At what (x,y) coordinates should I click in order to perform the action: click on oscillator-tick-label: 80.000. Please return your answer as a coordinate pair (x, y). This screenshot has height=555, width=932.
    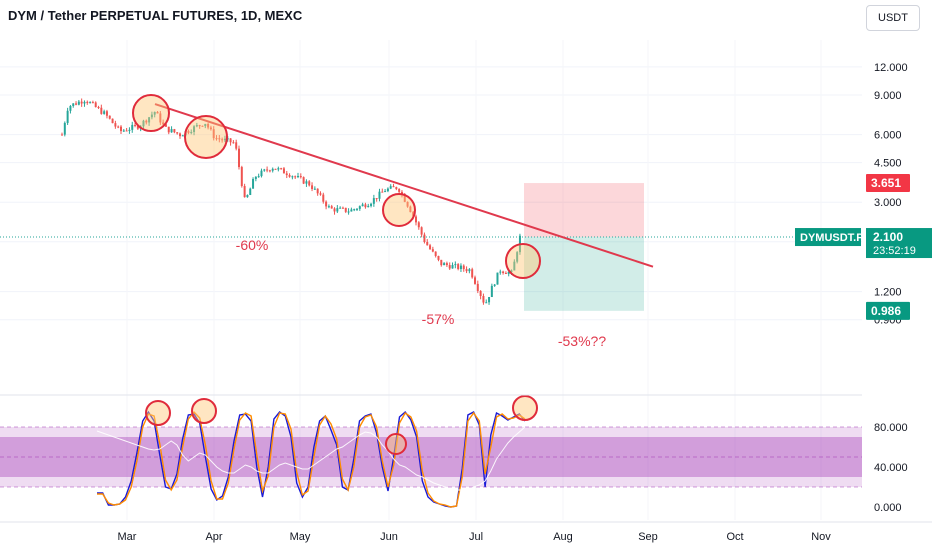
    Looking at the image, I should click on (891, 428).